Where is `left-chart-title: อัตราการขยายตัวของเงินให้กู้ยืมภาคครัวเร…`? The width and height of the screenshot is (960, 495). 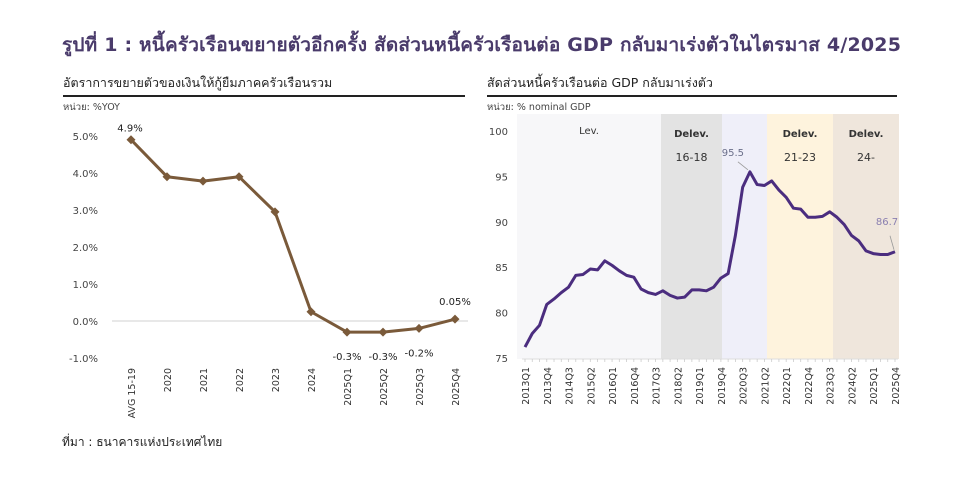
left-chart-title: อัตราการขยายตัวของเงินให้กู้ยืมภาคครัวเร… is located at coordinates (198, 82).